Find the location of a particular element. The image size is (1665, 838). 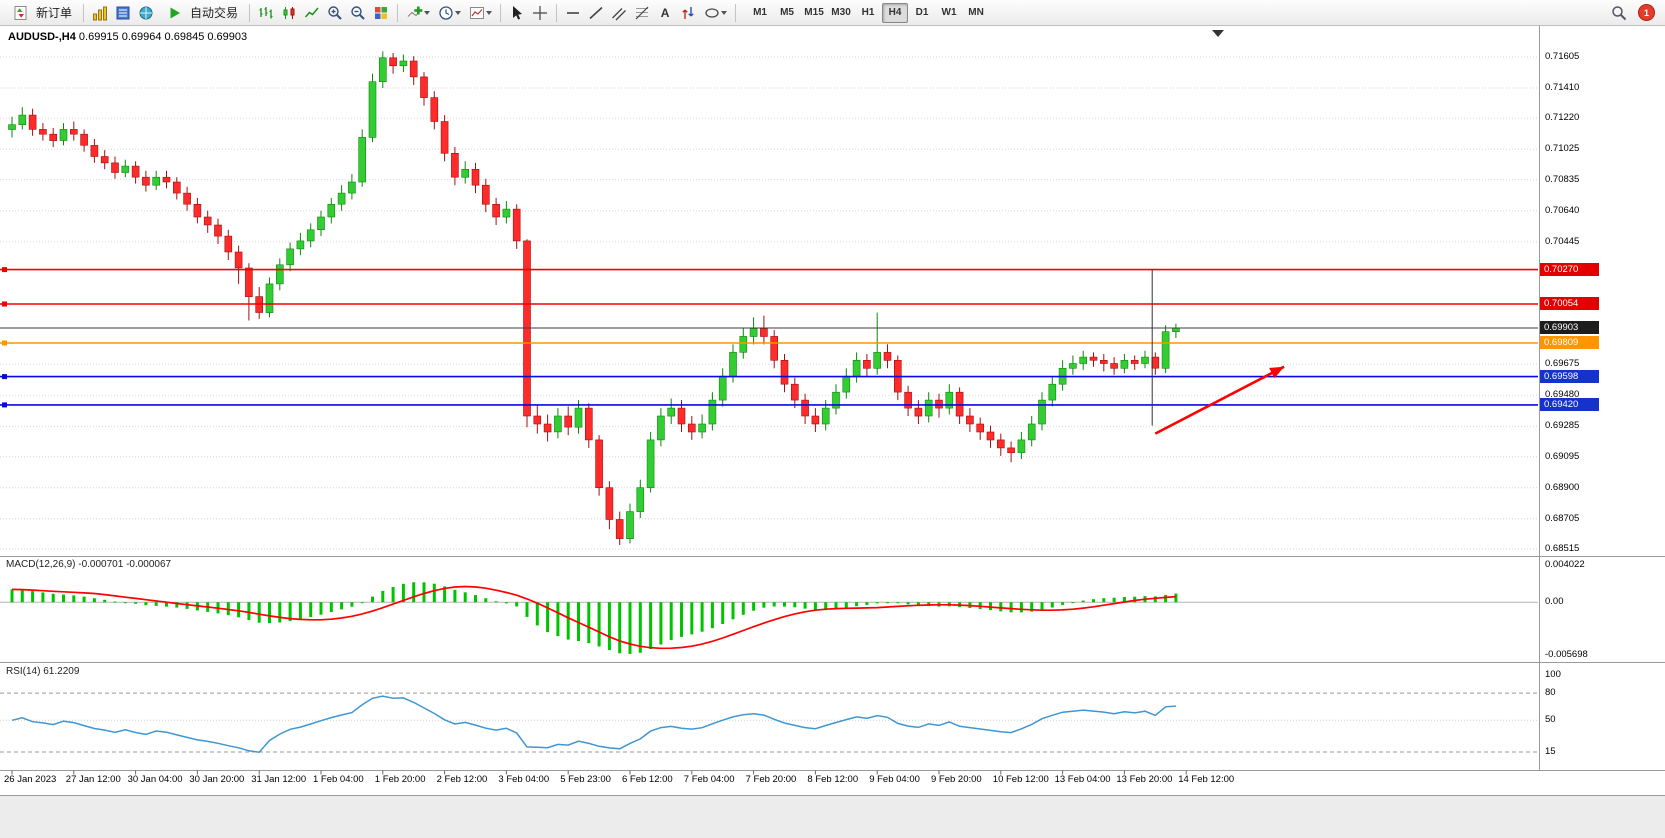

new-order-label: 新订单 is located at coordinates (54, 13).